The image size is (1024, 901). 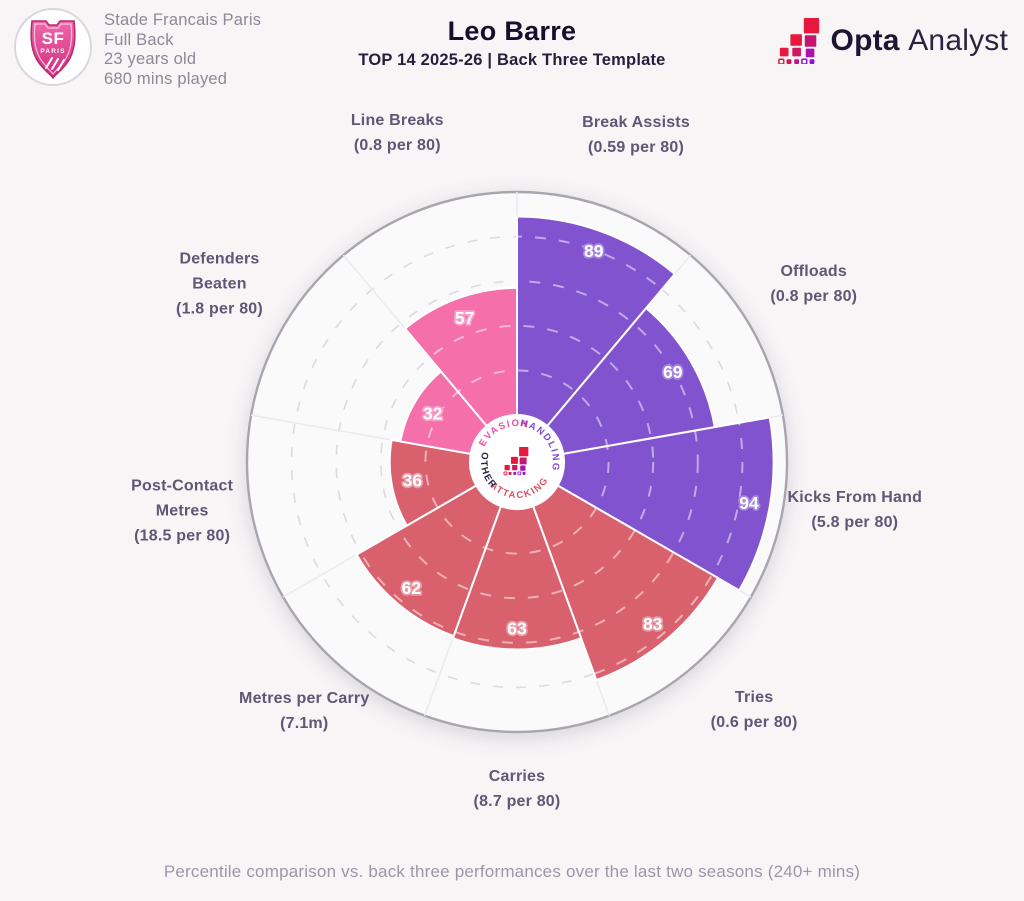 What do you see at coordinates (594, 251) in the screenshot?
I see `value-break-assists: 89` at bounding box center [594, 251].